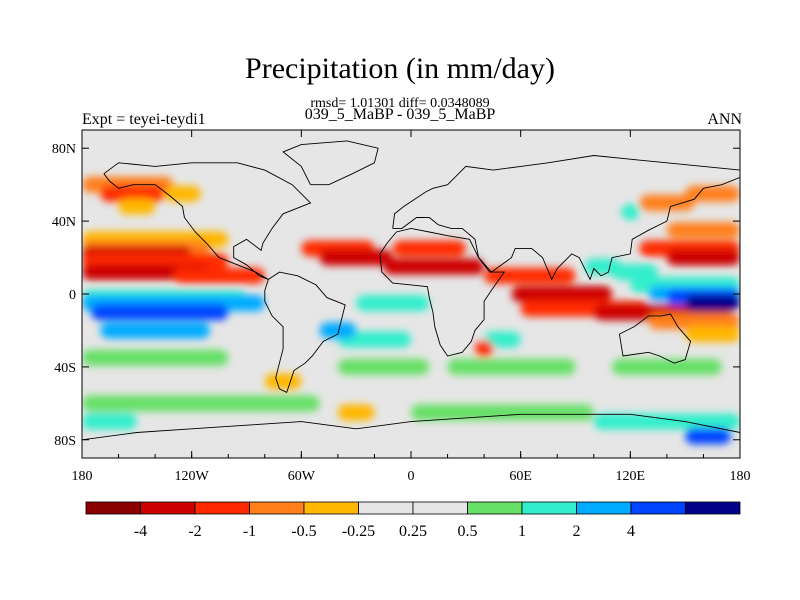 The image size is (800, 600). What do you see at coordinates (302, 476) in the screenshot?
I see `x-tick-label: 60W` at bounding box center [302, 476].